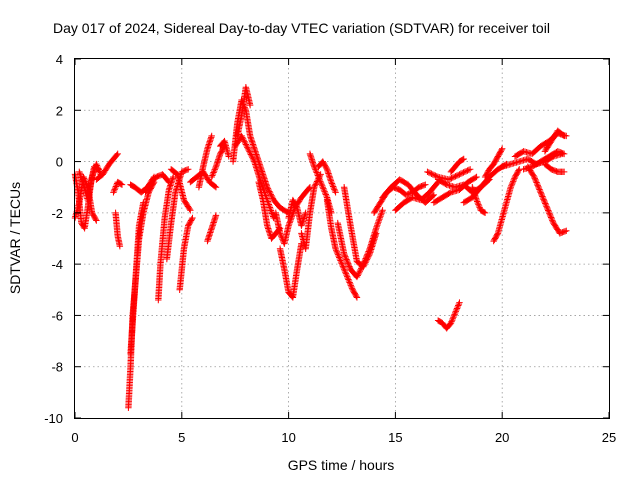 Image resolution: width=640 pixels, height=480 pixels. What do you see at coordinates (15, 238) in the screenshot?
I see `y-axis-title: SDTVAR / TECUs` at bounding box center [15, 238].